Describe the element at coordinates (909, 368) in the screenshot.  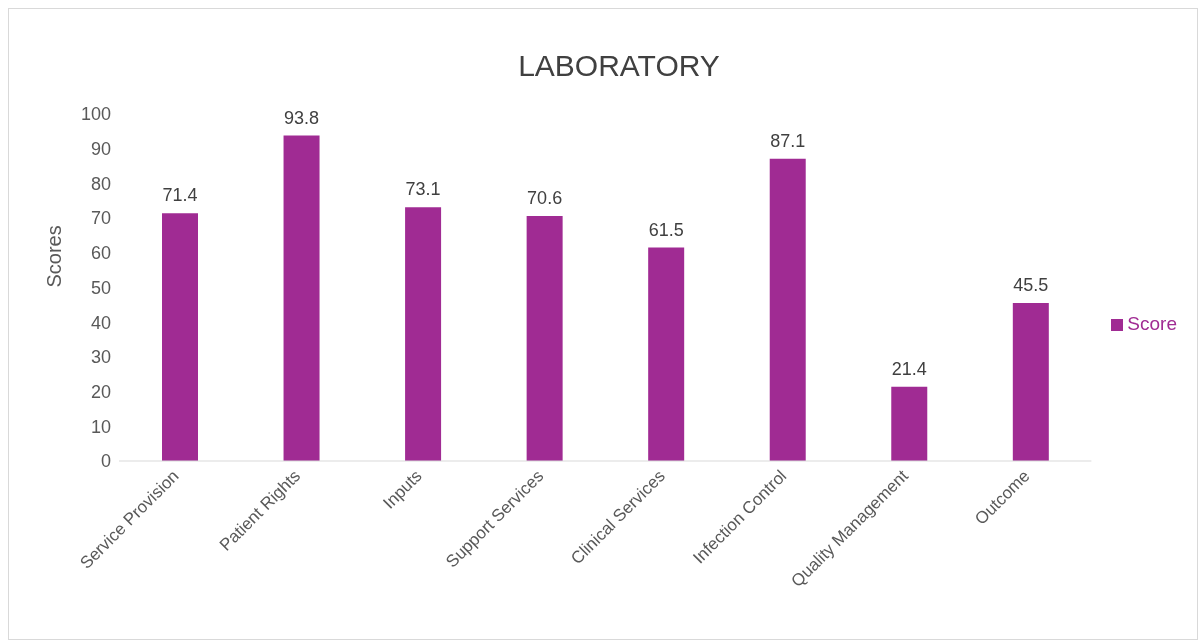
I see `data-label: 21.4` at that location.